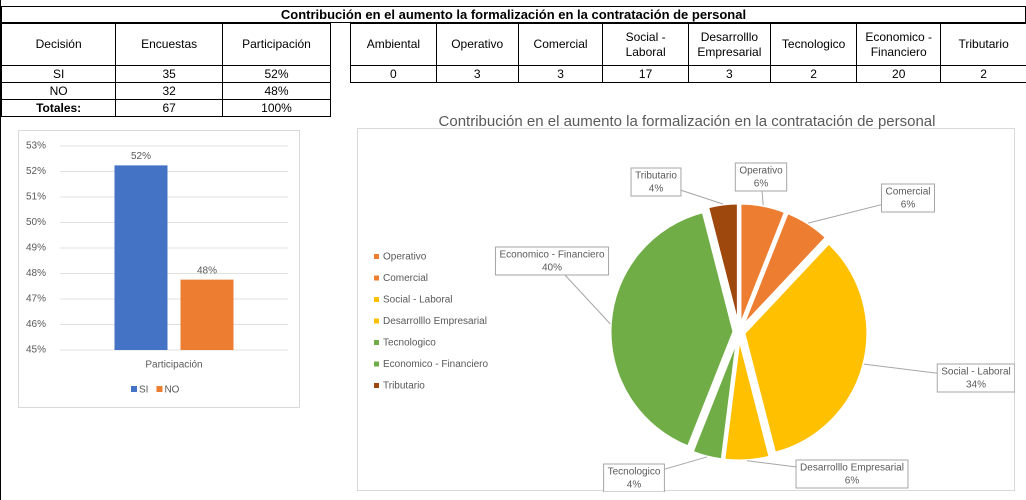 The image size is (1026, 500). What do you see at coordinates (761, 171) in the screenshot?
I see `slice-name: Operativo` at bounding box center [761, 171].